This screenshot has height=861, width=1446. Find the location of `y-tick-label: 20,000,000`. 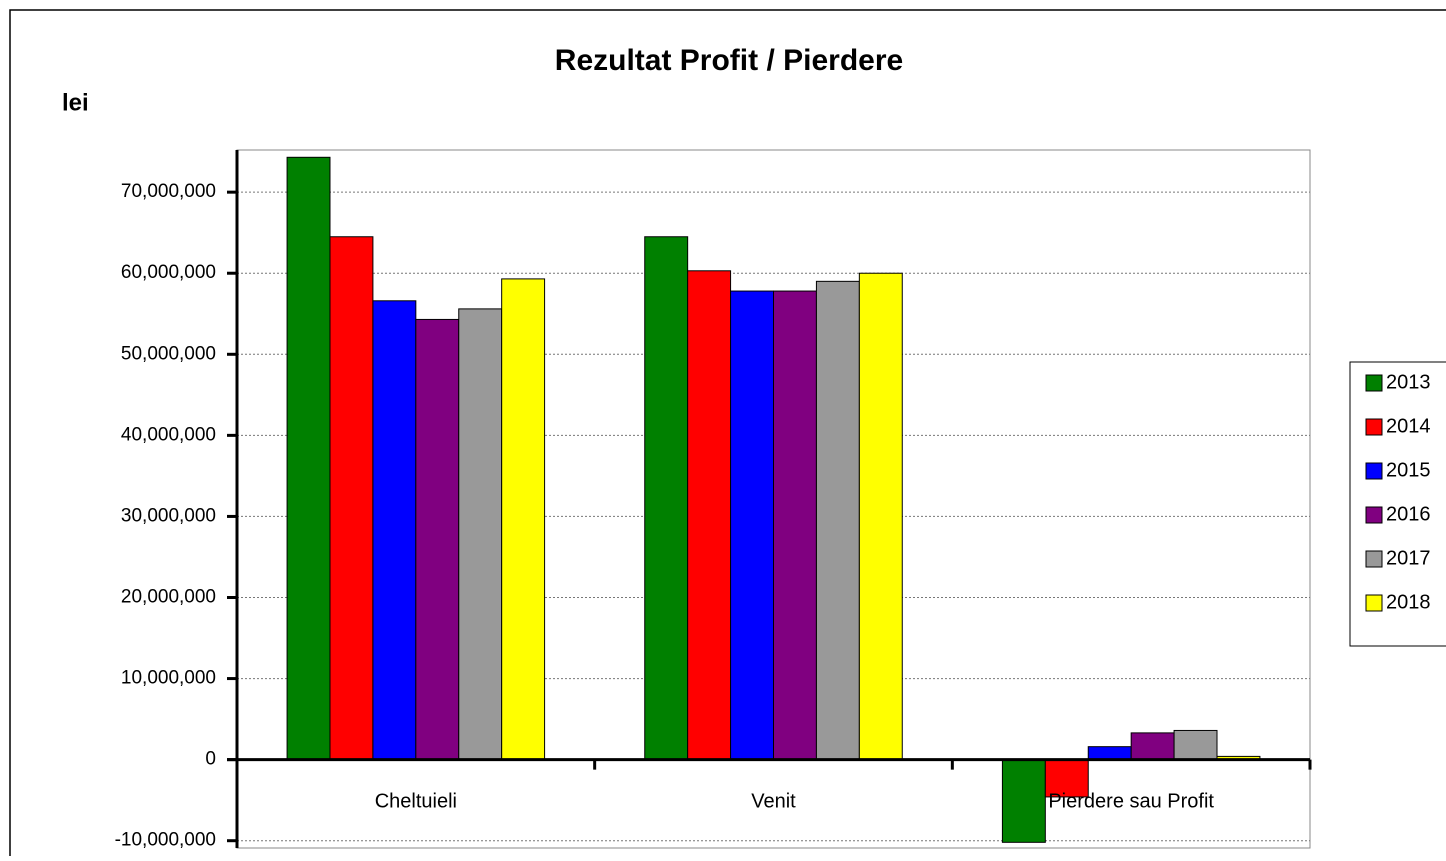

y-tick-label: 20,000,000 is located at coordinates (168, 597).